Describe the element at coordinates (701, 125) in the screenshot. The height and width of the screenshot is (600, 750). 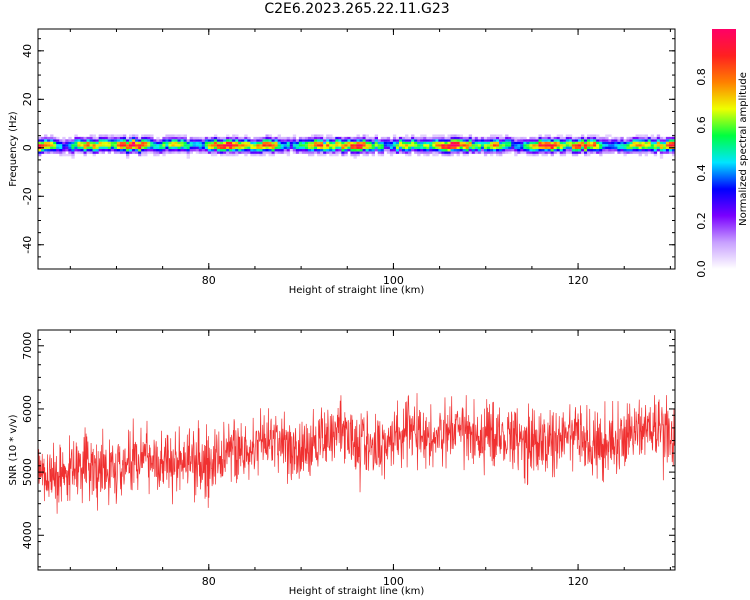
I see `colorbar-tick-label: 0.6` at that location.